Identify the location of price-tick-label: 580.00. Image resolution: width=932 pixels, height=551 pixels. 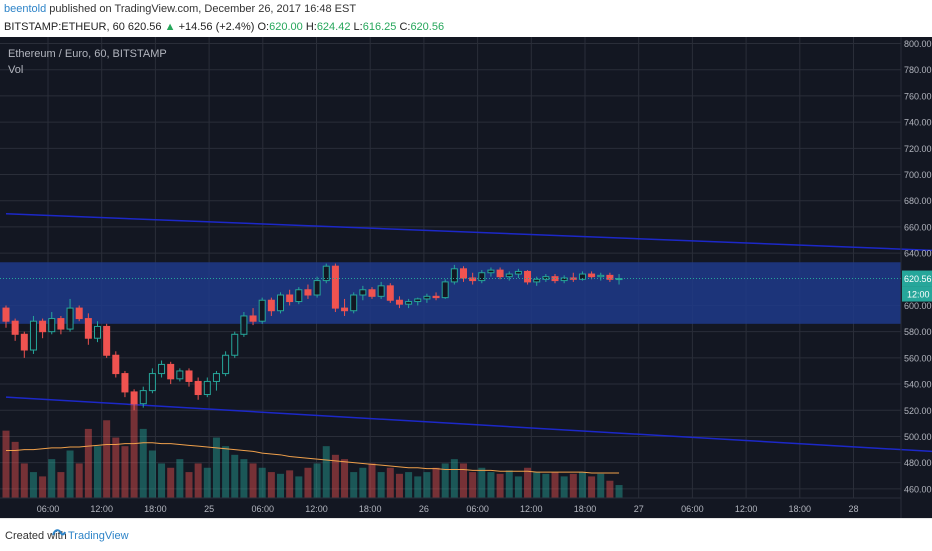
(918, 332).